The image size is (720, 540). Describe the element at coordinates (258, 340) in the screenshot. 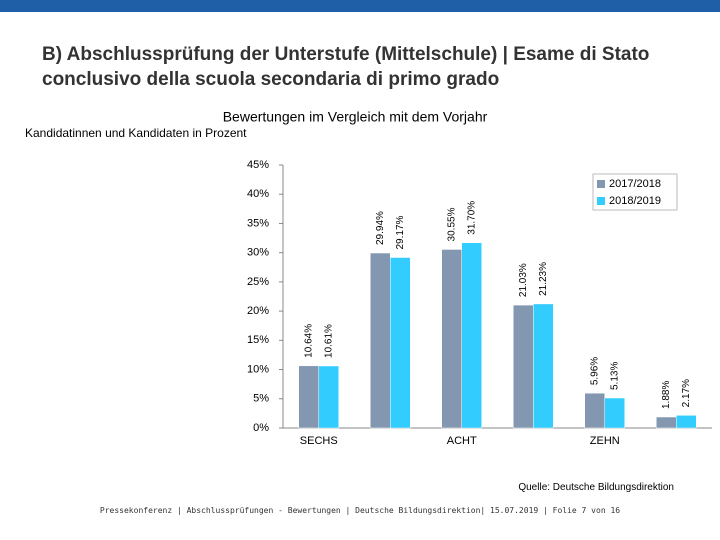

I see `y-tick-label: 15%` at that location.